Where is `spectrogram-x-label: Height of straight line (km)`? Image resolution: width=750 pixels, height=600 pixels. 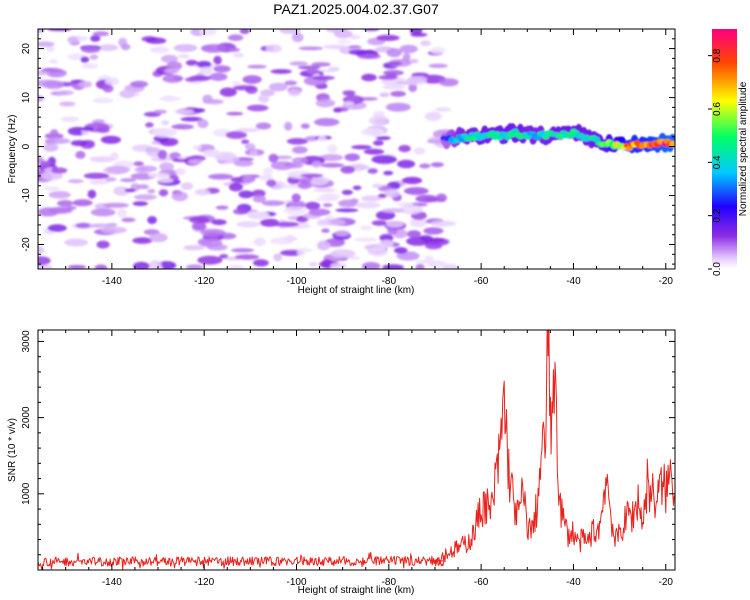
spectrogram-x-label: Height of straight line (km) is located at coordinates (356, 290).